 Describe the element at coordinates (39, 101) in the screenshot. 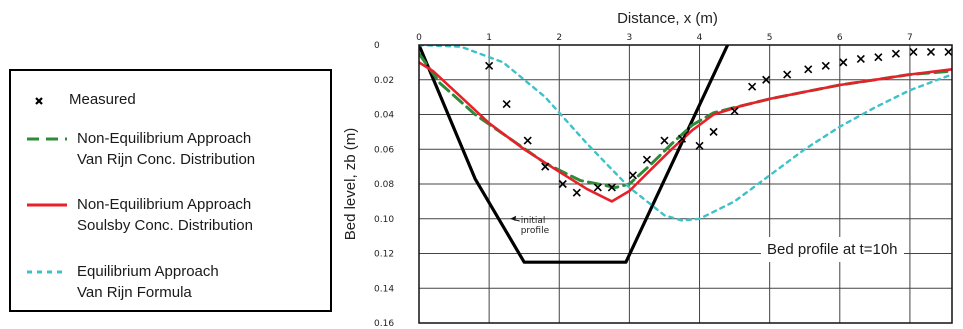

I see `cross-marker-icon` at that location.